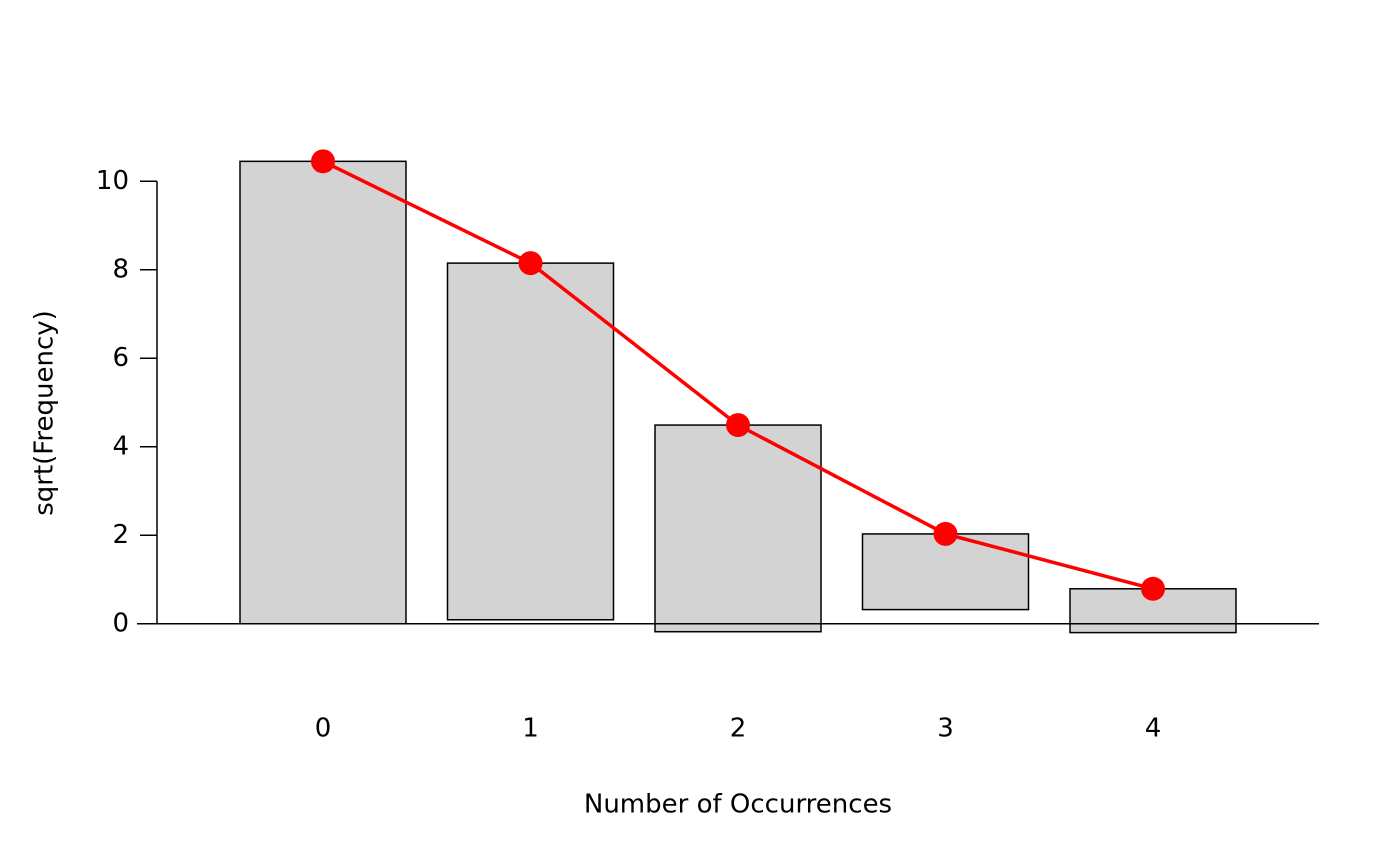 This screenshot has height=866, width=1400. Describe the element at coordinates (120, 623) in the screenshot. I see `y-tick-label: 0` at that location.